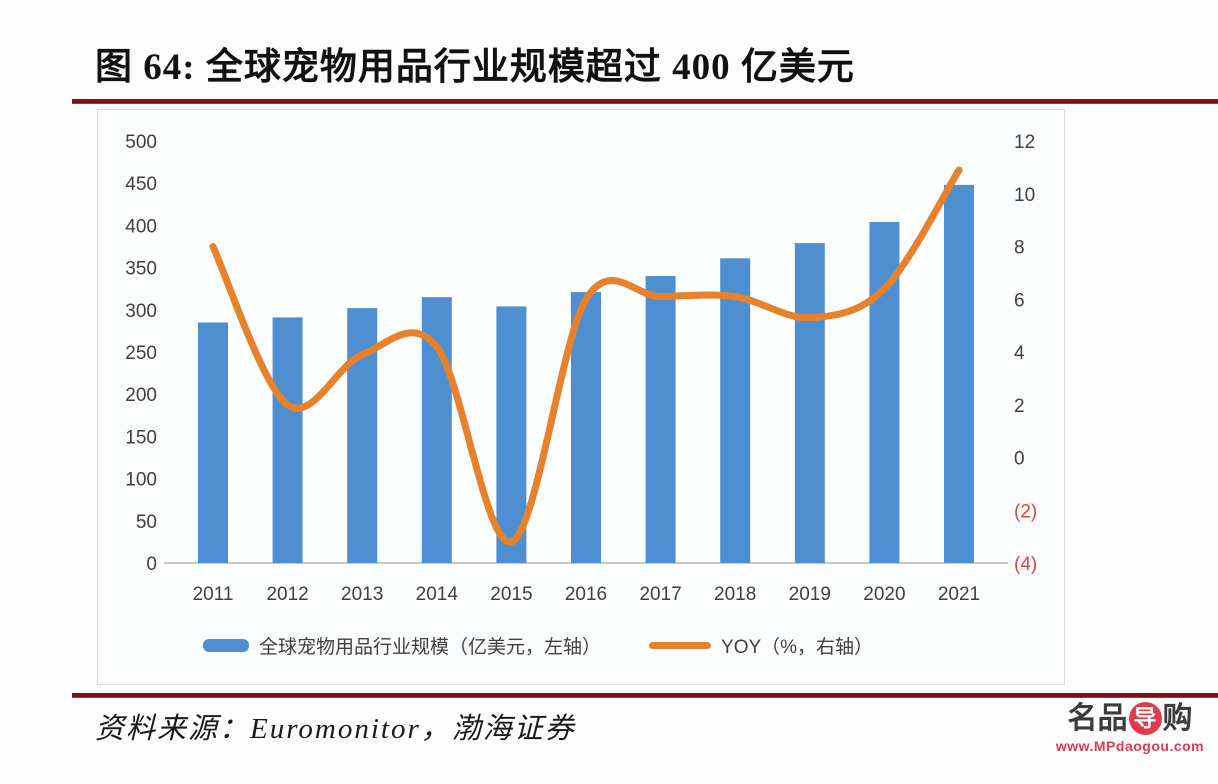 The height and width of the screenshot is (784, 1218). Describe the element at coordinates (213, 594) in the screenshot. I see `x-axis-label: 2011` at that location.